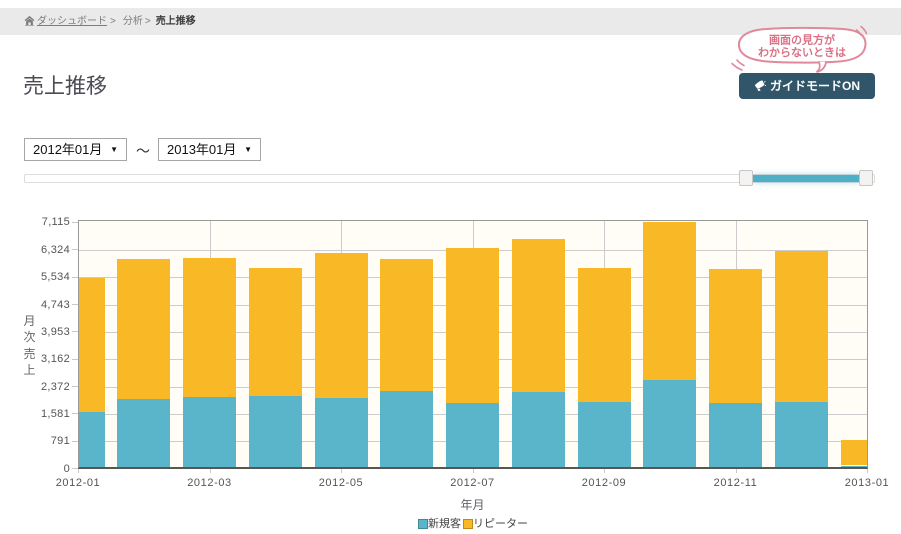  Describe the element at coordinates (802, 40) in the screenshot. I see `svg-text: 画面の見方が` at that location.